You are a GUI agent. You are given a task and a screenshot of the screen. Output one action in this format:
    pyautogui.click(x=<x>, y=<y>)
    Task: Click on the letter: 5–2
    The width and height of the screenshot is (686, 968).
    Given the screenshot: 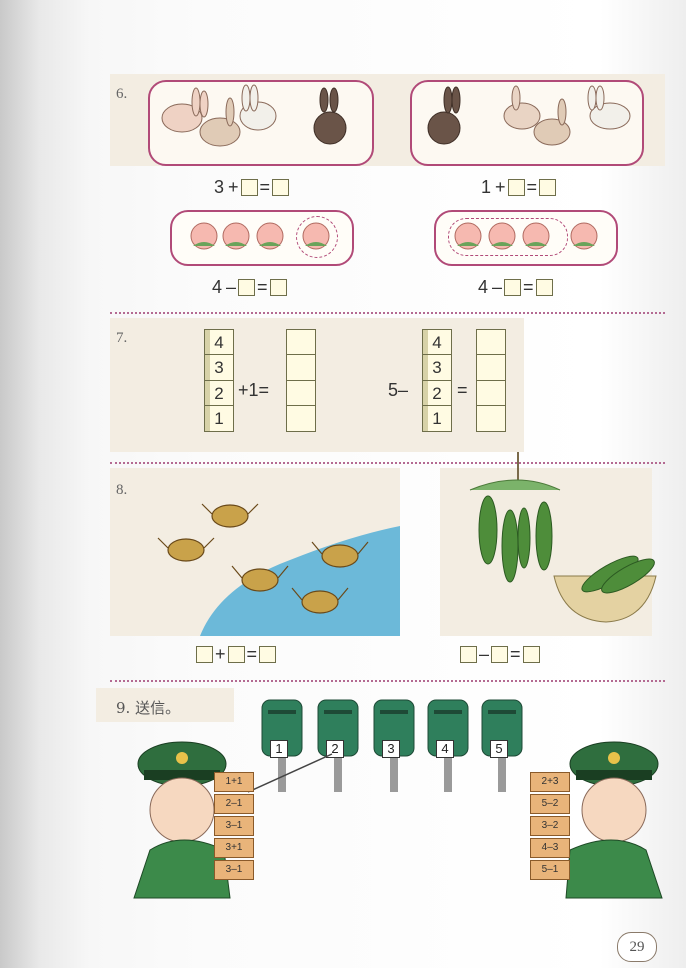 What is the action you would take?
    pyautogui.click(x=550, y=804)
    